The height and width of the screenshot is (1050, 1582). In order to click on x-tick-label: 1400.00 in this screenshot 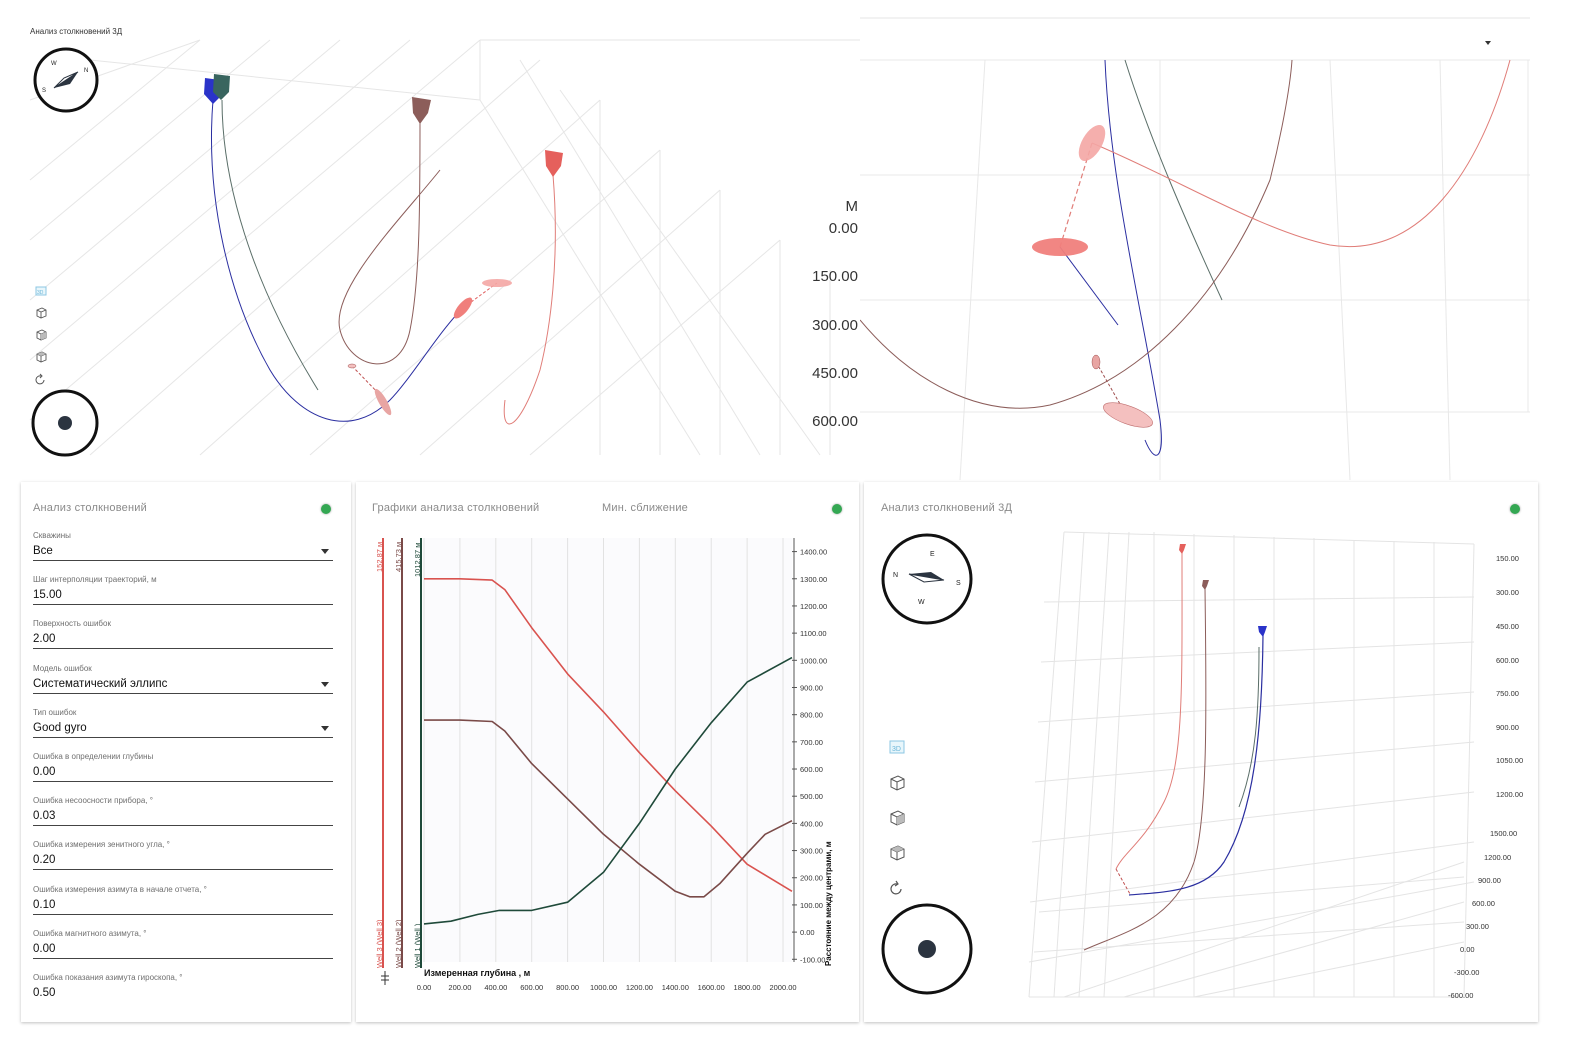, I will do `click(675, 987)`.